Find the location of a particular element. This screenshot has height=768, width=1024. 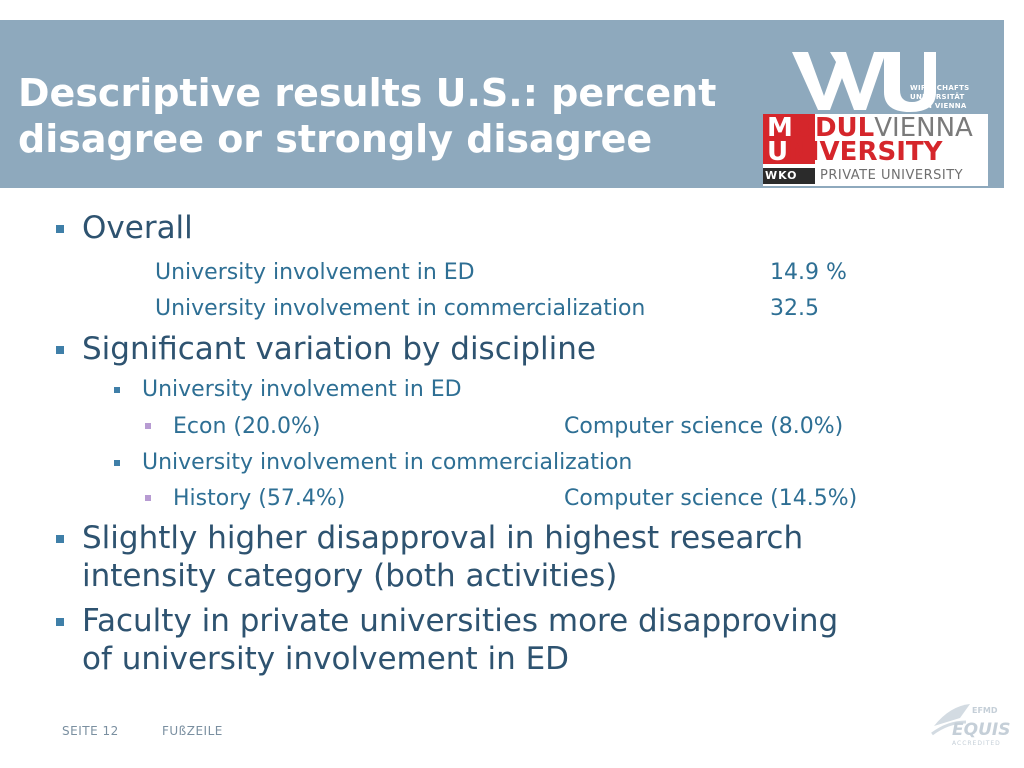

modul-row-1: MODULVIENNA is located at coordinates (870, 128).